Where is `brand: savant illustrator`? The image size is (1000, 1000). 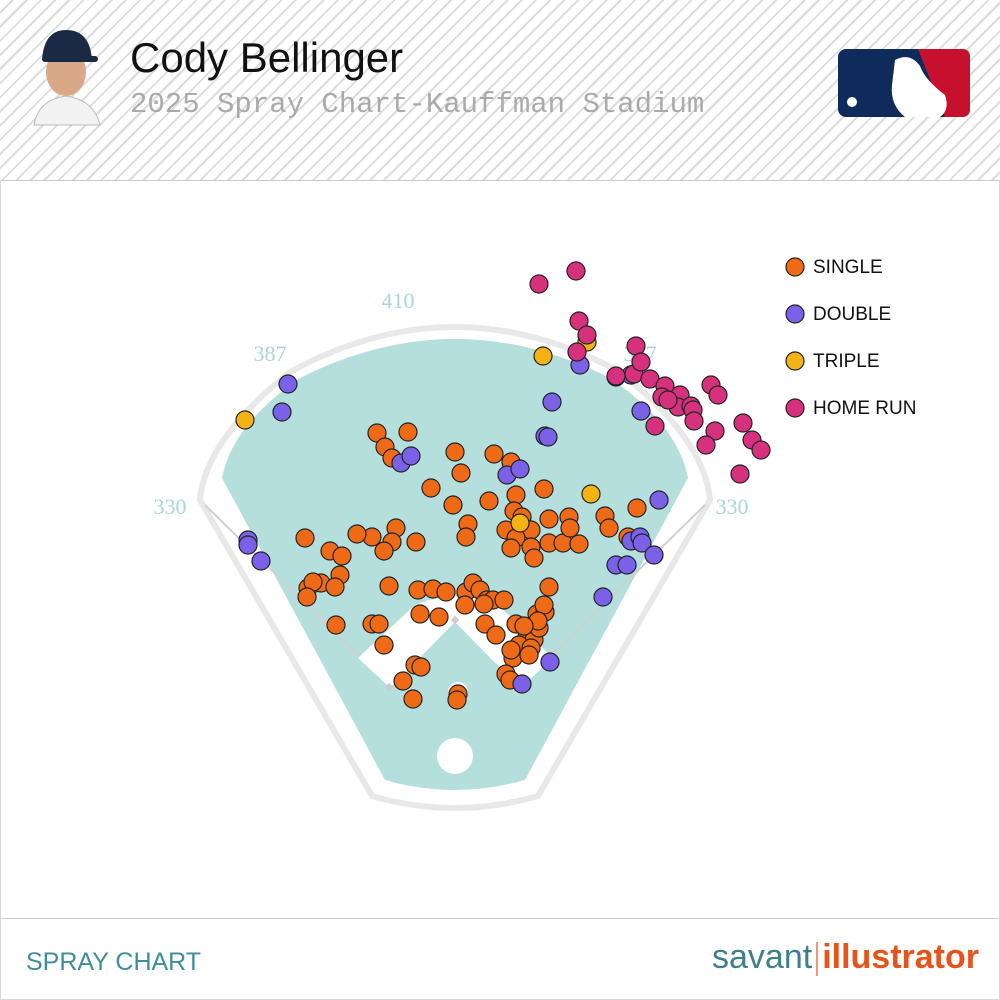
brand: savant illustrator is located at coordinates (823, 957).